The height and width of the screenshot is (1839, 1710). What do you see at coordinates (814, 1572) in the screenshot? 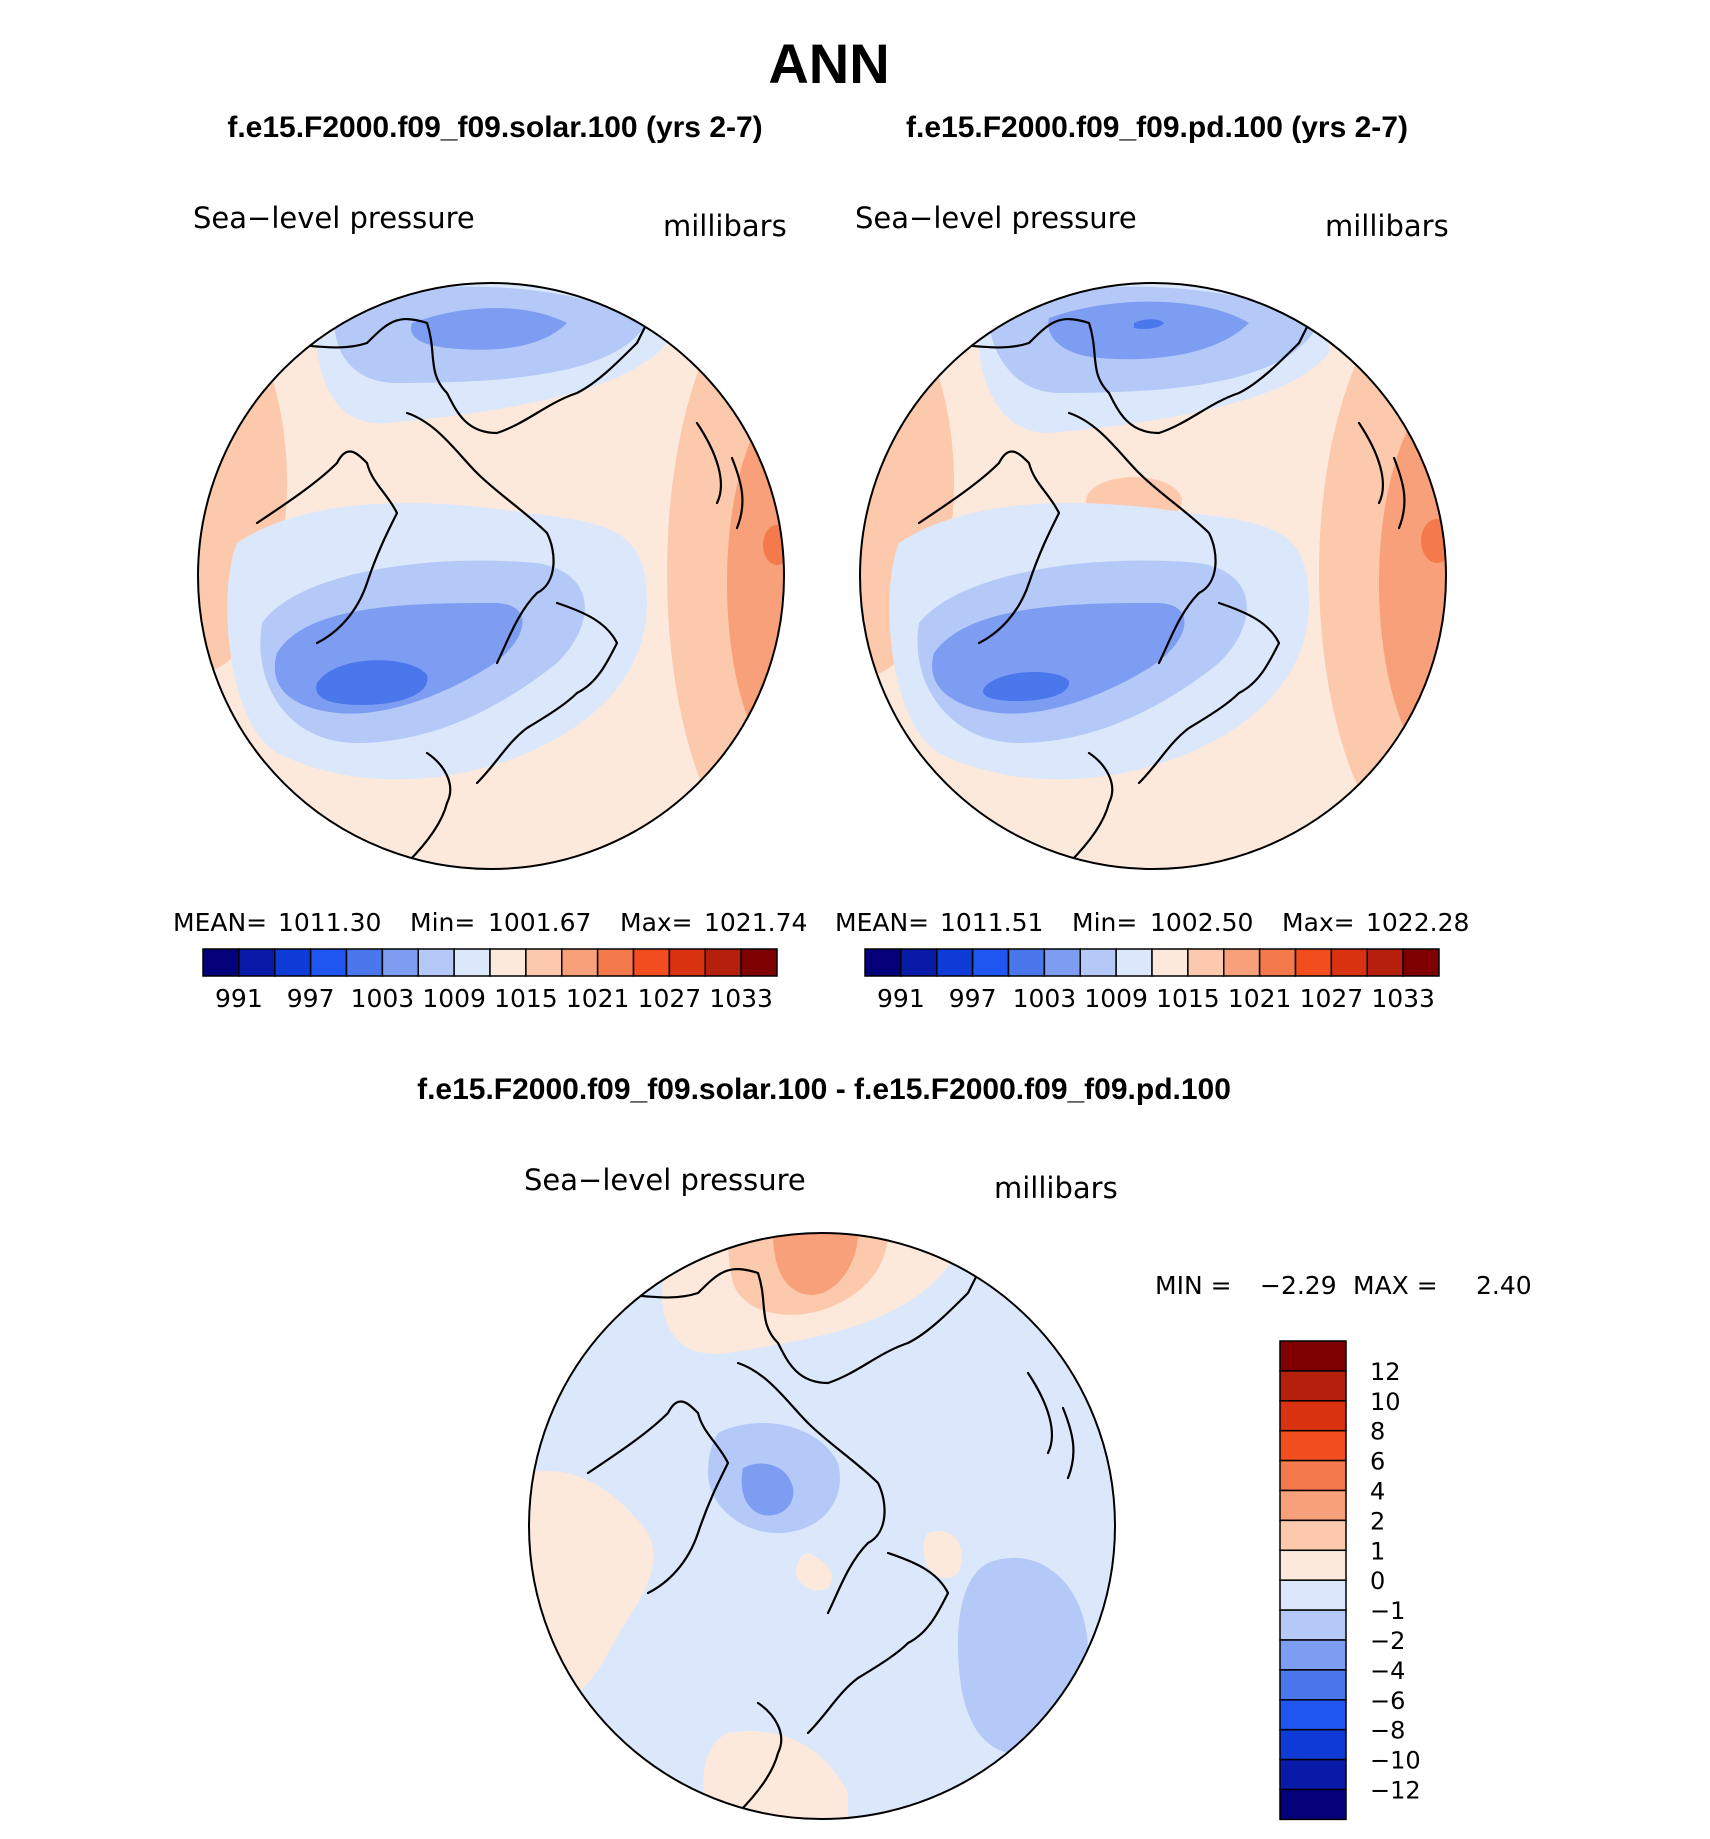
I see `diff-contour-pos1-mid` at bounding box center [814, 1572].